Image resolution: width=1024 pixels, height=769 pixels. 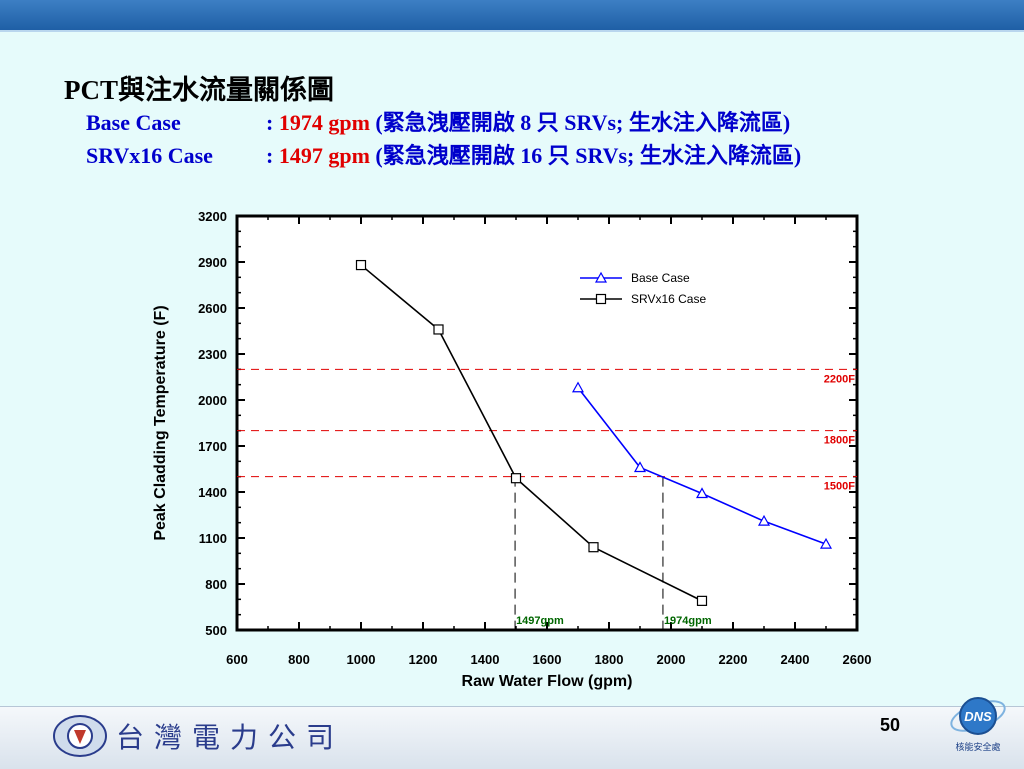 What do you see at coordinates (733, 659) in the screenshot?
I see `x-tick-label: 2200` at bounding box center [733, 659].